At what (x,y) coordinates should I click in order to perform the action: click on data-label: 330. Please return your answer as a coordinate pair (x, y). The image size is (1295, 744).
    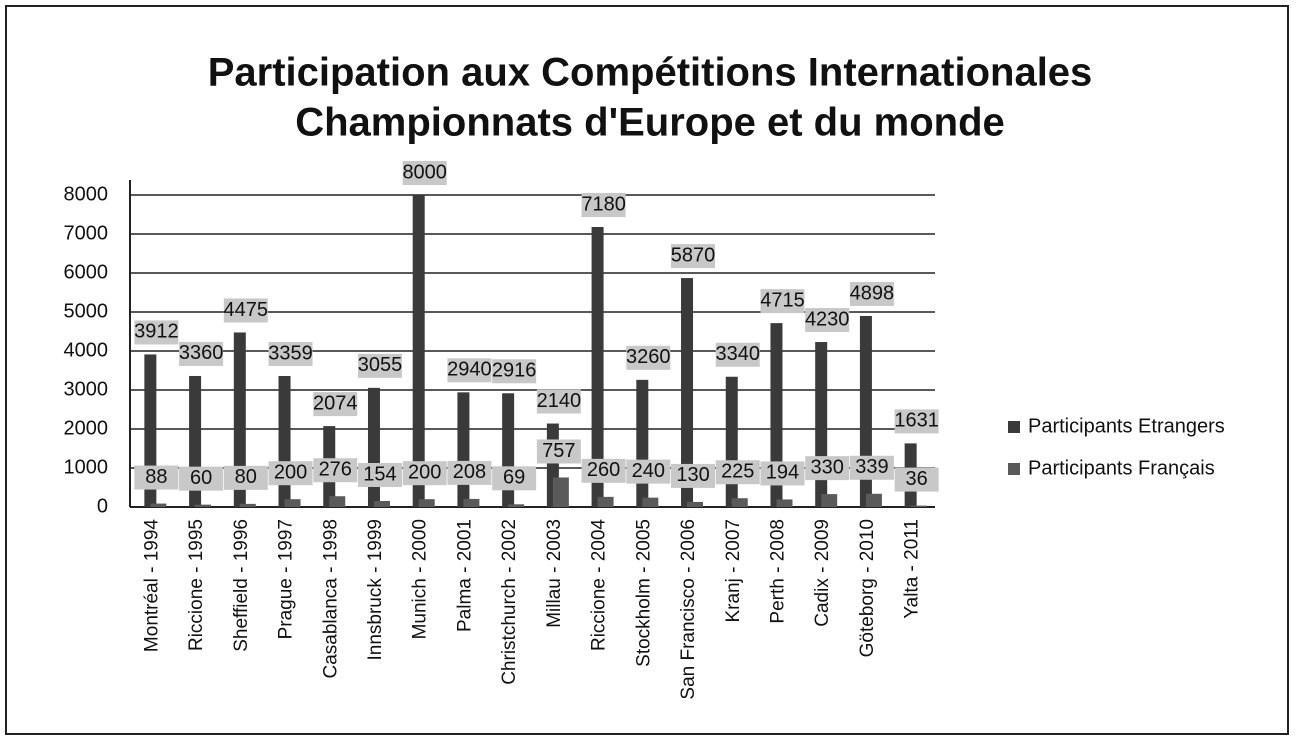
    Looking at the image, I should click on (827, 467).